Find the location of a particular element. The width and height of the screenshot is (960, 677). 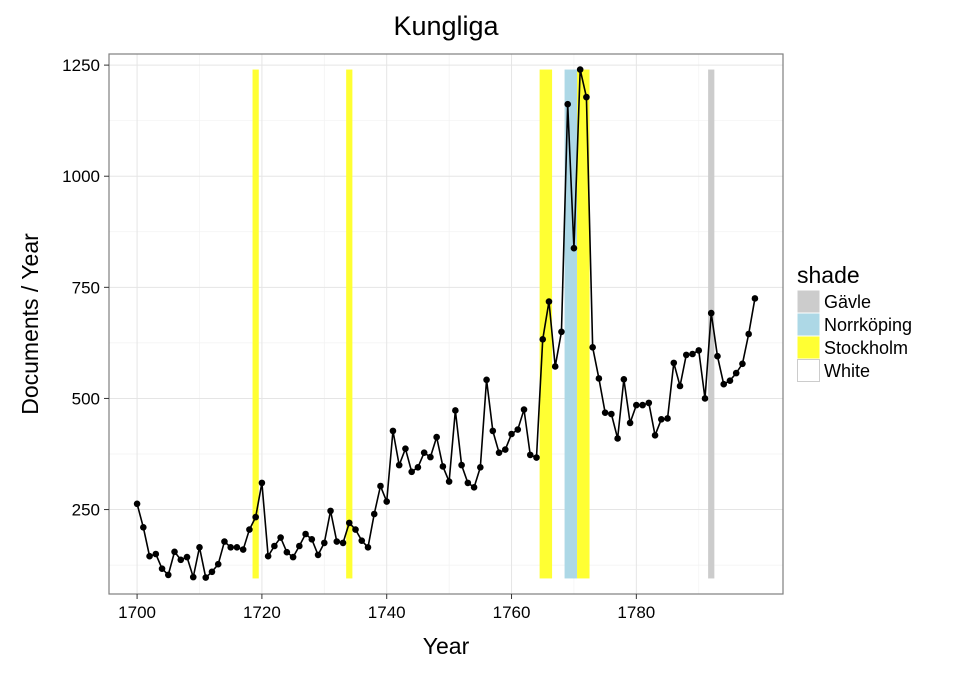

legend: shade Gävle Norrköping Stockholm White is located at coordinates (854, 322).